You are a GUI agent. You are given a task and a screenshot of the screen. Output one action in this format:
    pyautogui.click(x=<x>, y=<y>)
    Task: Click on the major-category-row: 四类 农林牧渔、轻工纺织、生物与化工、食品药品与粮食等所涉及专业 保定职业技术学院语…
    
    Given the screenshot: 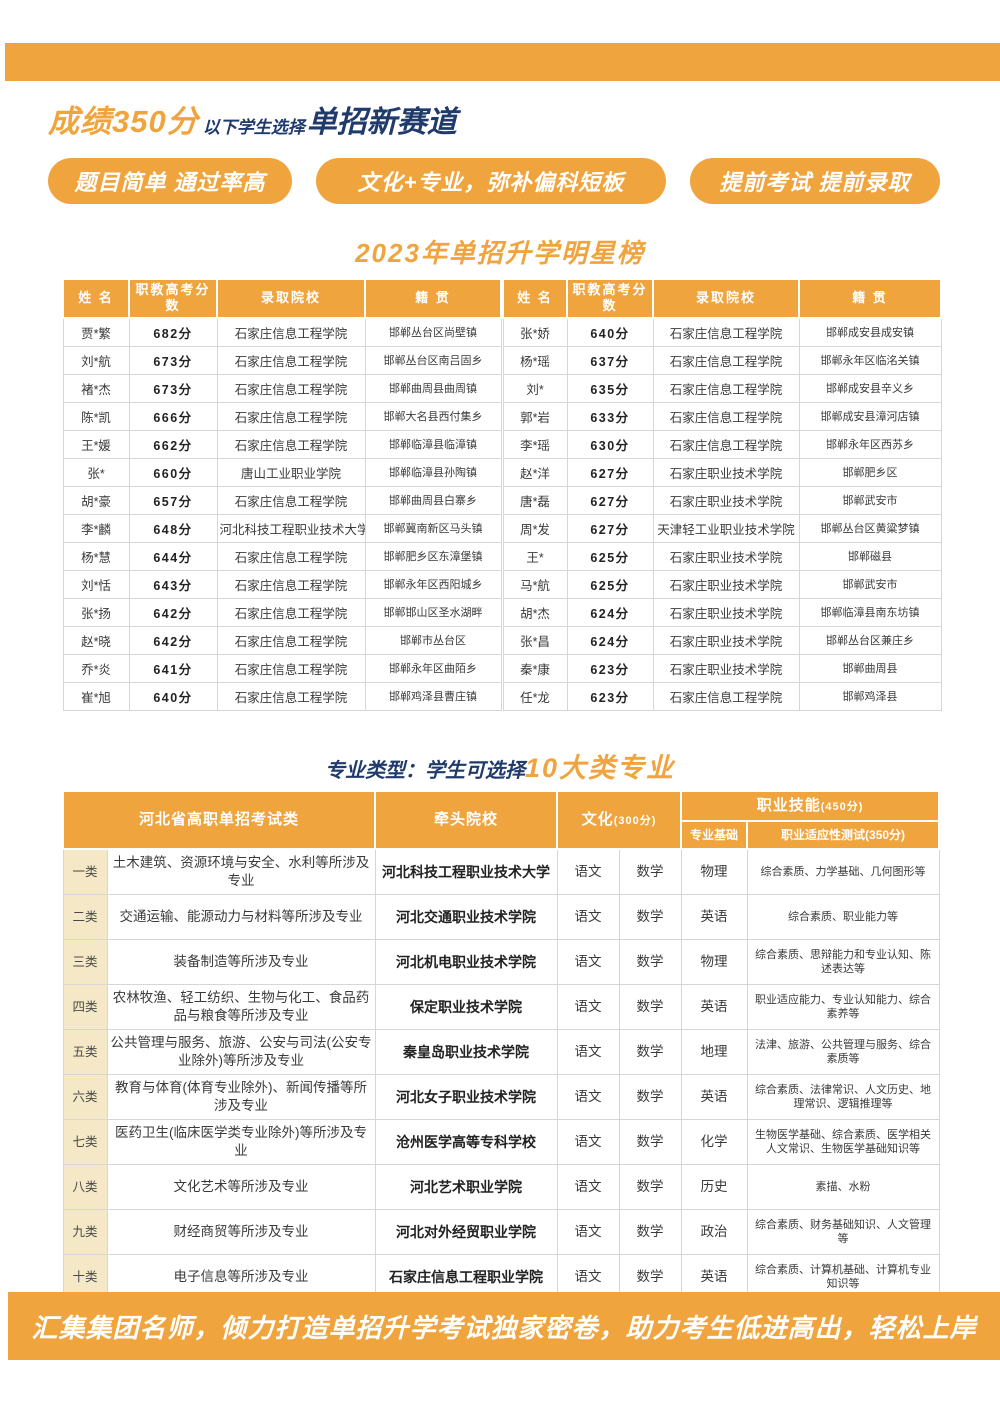 What is the action you would take?
    pyautogui.click(x=501, y=1007)
    